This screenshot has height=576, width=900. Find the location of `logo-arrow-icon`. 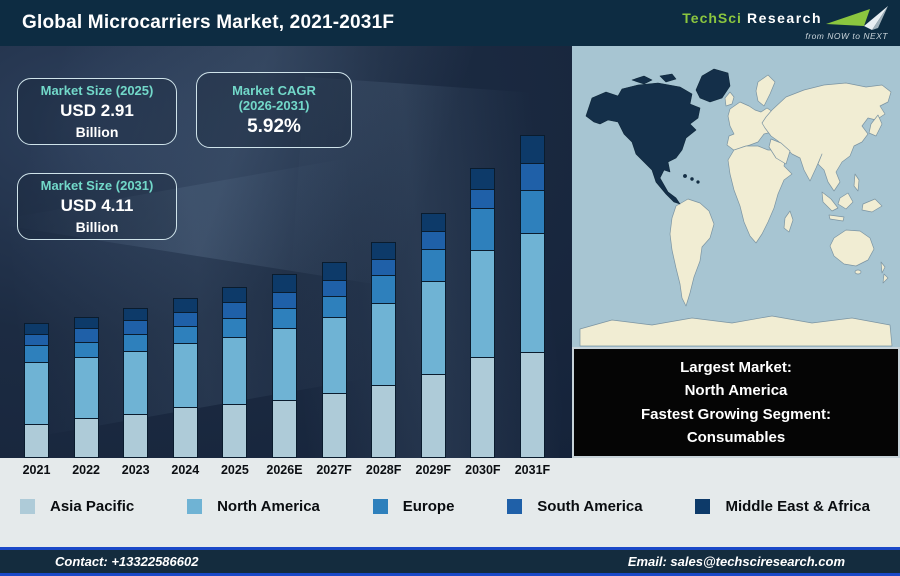

logo-arrow-icon is located at coordinates (857, 17).